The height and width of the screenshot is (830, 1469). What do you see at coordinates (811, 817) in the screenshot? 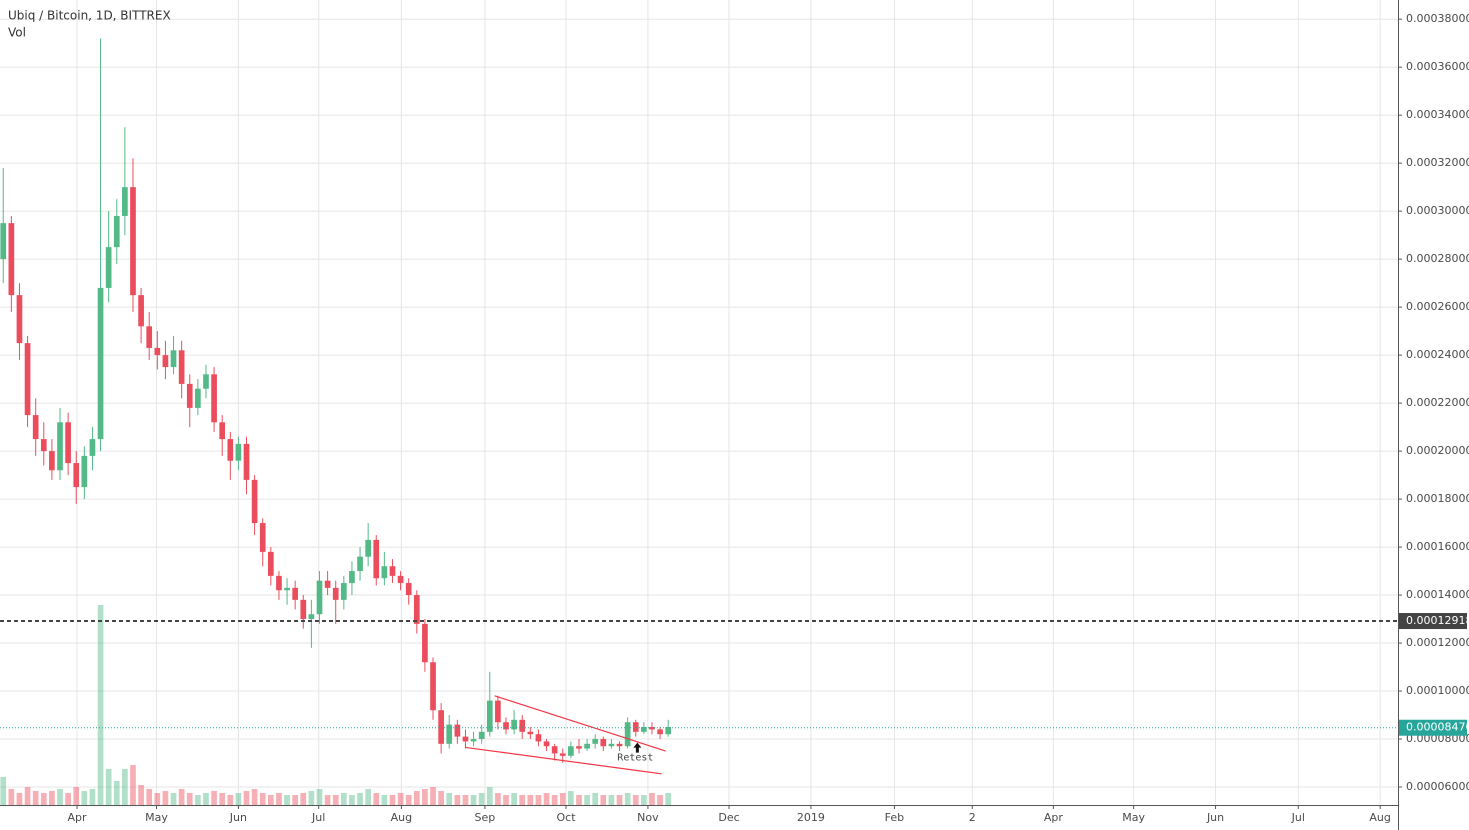
I see `x-tick-label: 2019` at bounding box center [811, 817].